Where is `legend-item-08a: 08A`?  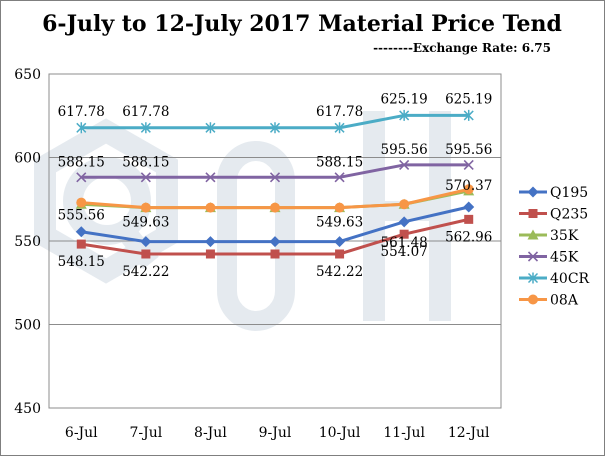
legend-item-08a: 08A is located at coordinates (549, 301).